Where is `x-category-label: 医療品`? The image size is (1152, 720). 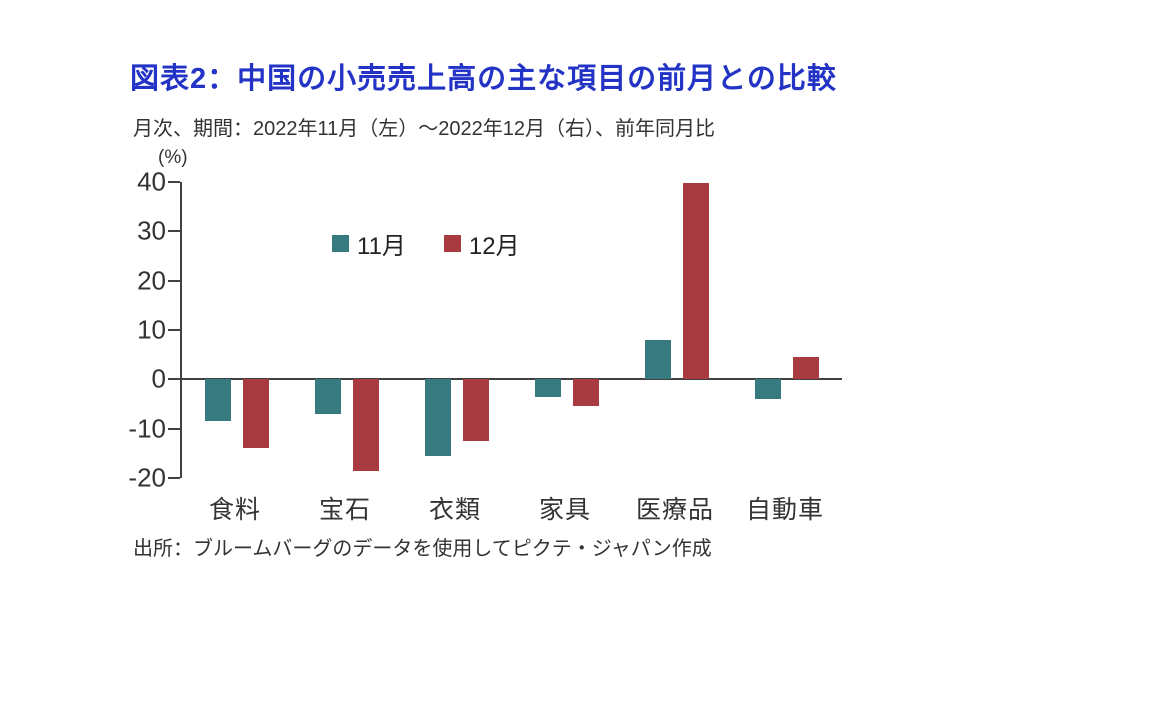 x-category-label: 医療品 is located at coordinates (675, 510).